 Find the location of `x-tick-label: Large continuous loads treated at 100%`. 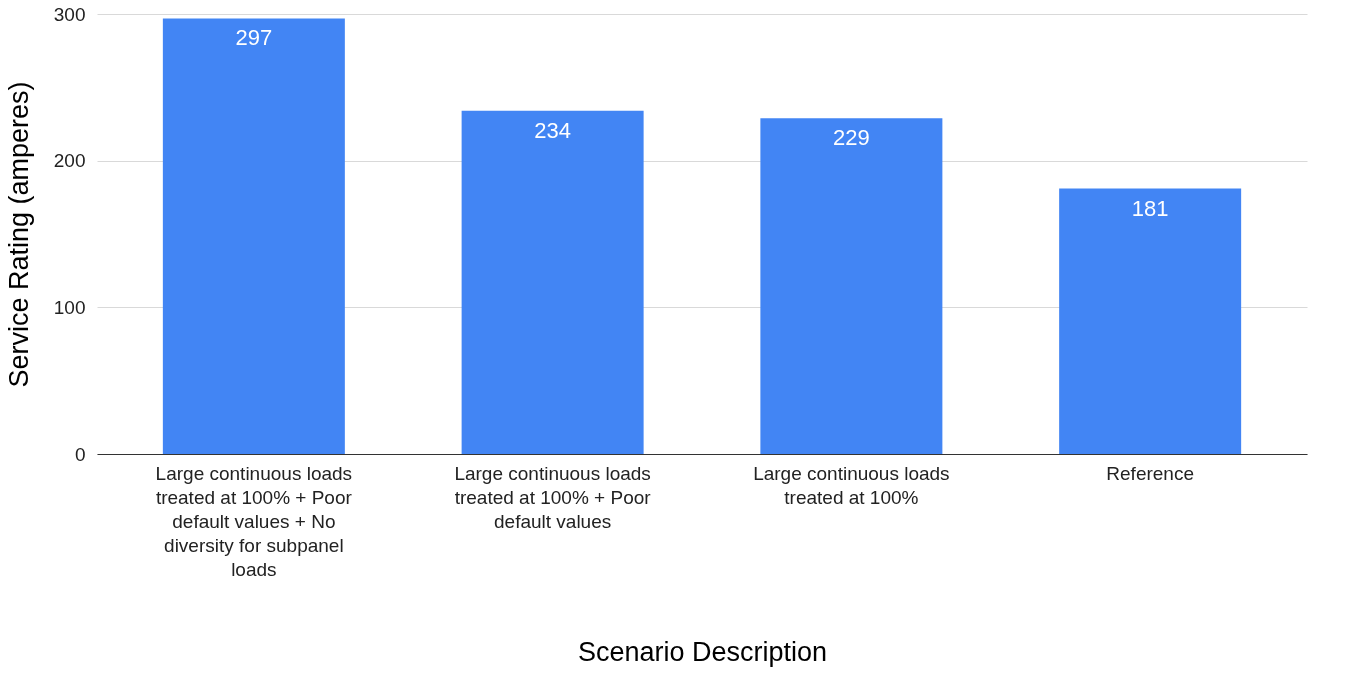

x-tick-label: Large continuous loads treated at 100% is located at coordinates (851, 485).